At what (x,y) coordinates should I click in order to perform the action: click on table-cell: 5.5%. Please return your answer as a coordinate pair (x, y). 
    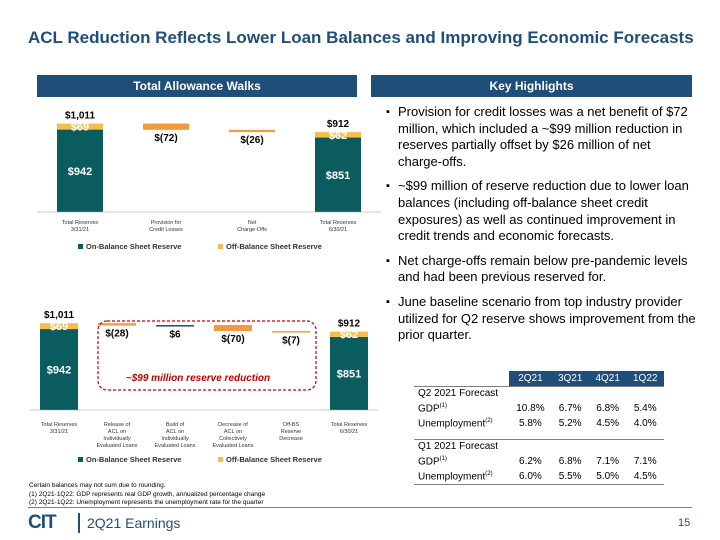
    Looking at the image, I should click on (570, 477).